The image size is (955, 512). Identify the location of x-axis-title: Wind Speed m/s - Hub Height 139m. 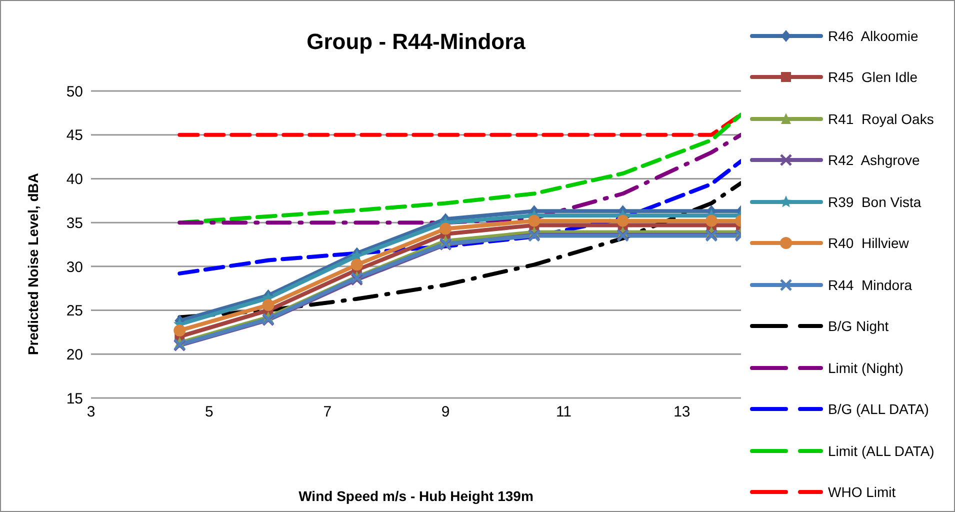
(416, 496).